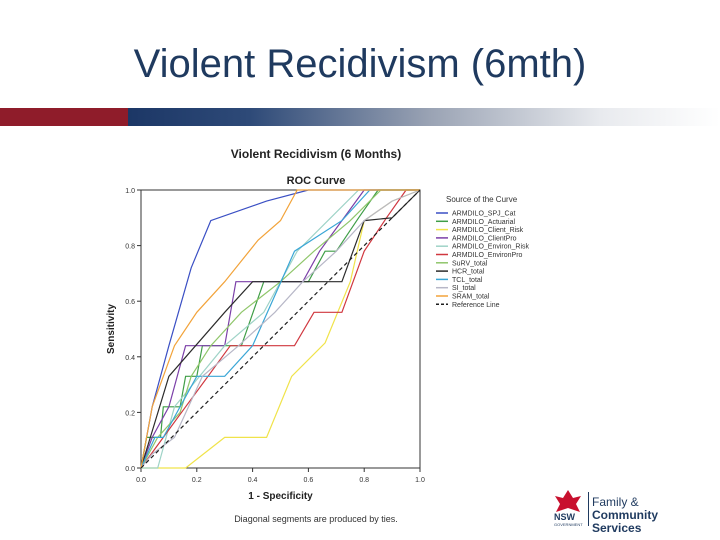 This screenshot has height=540, width=720. I want to click on legend-entry: HCR_total, so click(468, 272).